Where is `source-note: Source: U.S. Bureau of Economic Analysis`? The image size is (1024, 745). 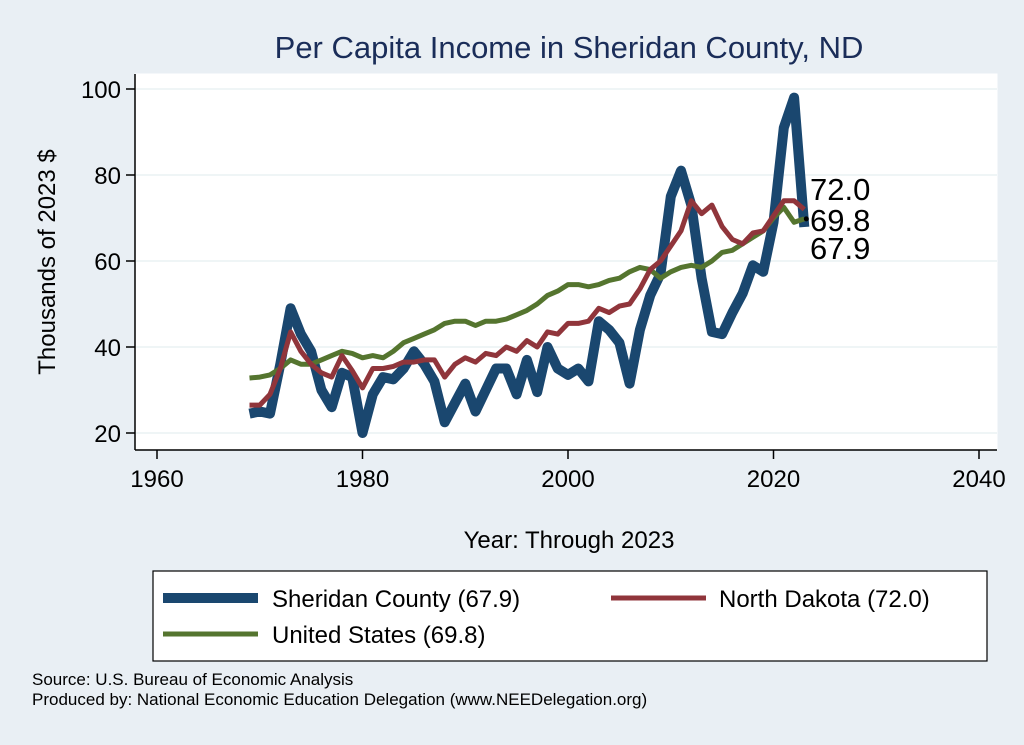 source-note: Source: U.S. Bureau of Economic Analysis is located at coordinates (193, 679).